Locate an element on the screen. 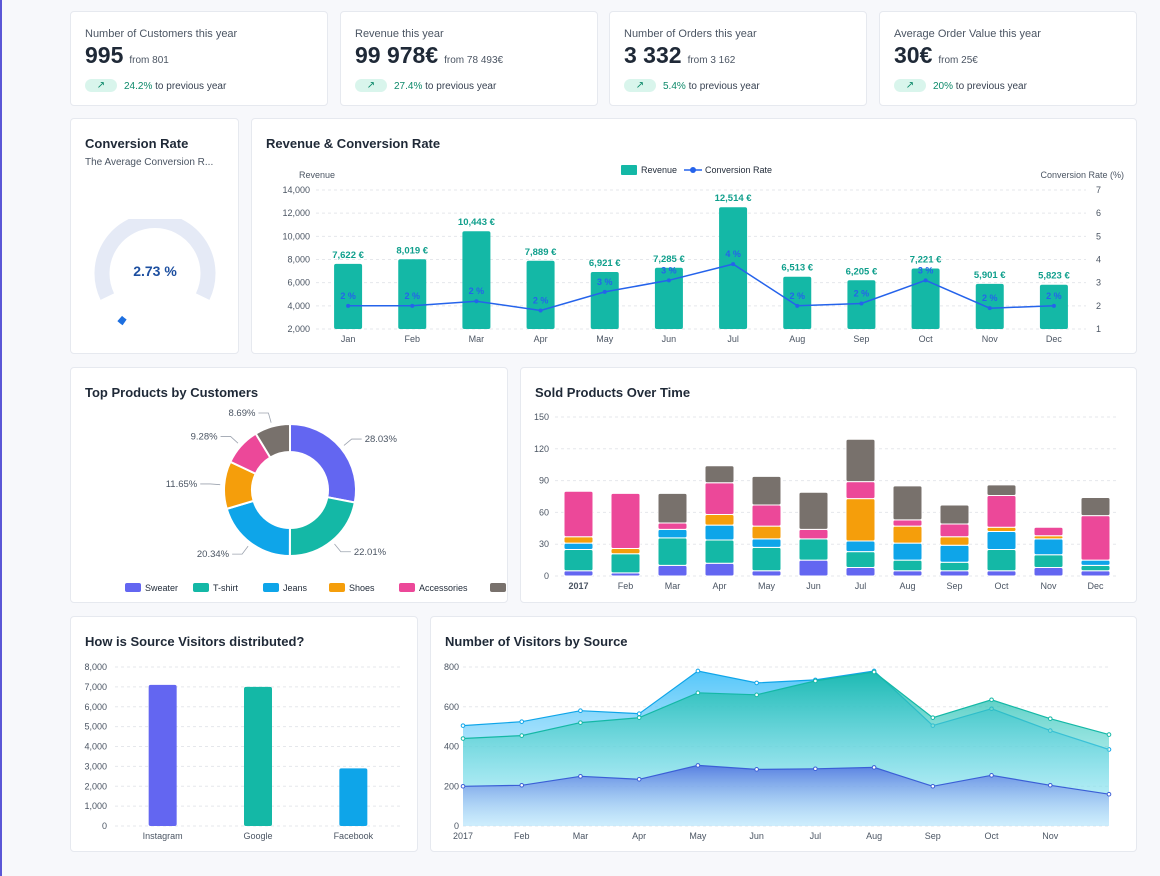  x-tick-label: Google is located at coordinates (257, 836).